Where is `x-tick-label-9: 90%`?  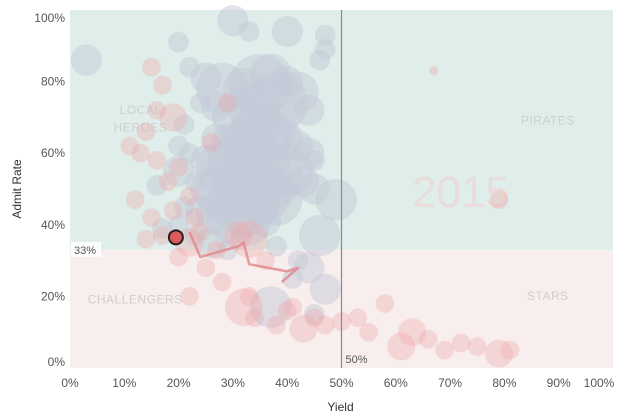 x-tick-label-9: 90% is located at coordinates (559, 383).